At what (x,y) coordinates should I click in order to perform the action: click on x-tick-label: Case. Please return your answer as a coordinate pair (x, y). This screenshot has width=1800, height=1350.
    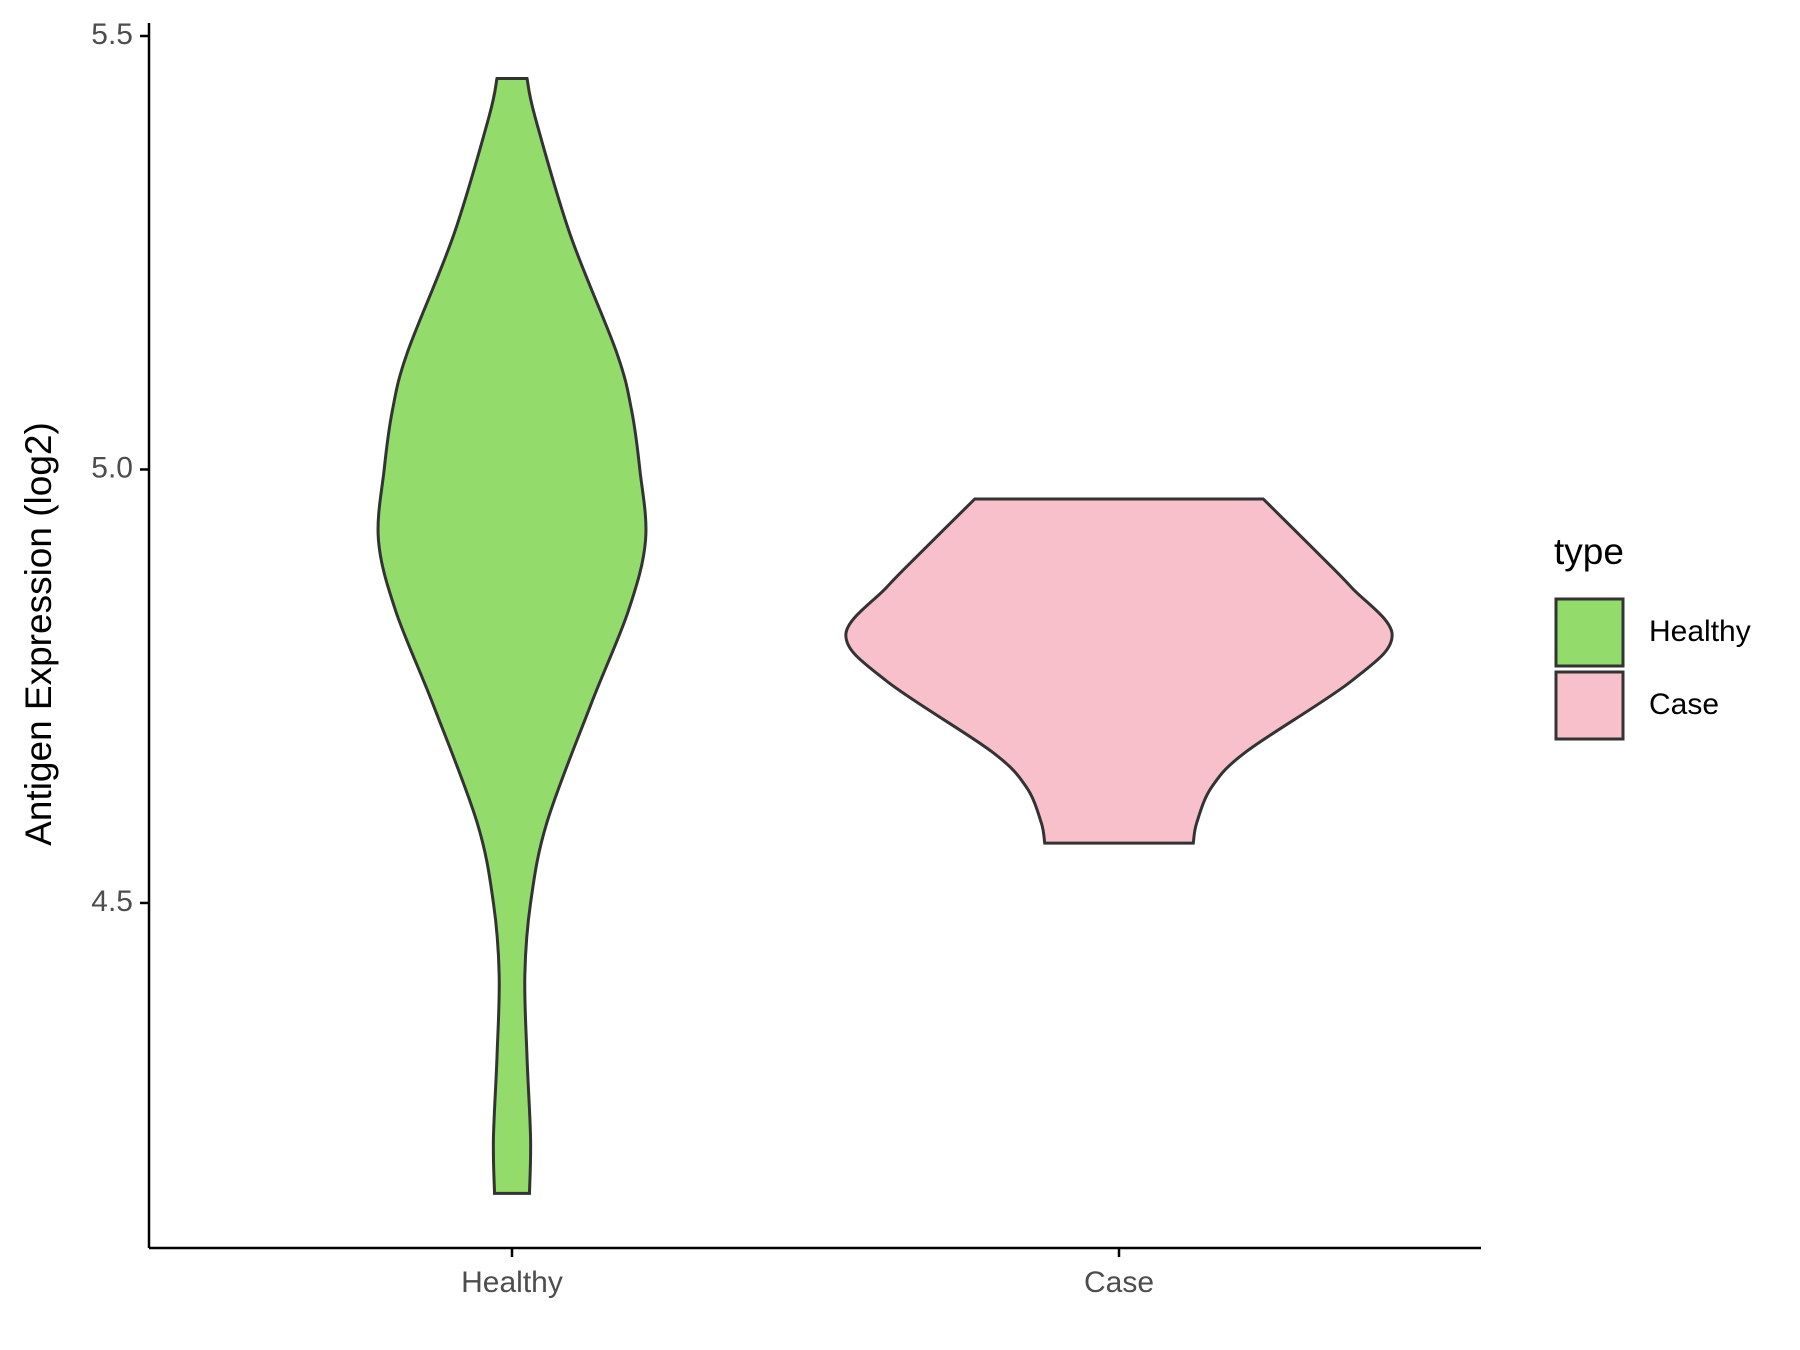
    Looking at the image, I should click on (1119, 1282).